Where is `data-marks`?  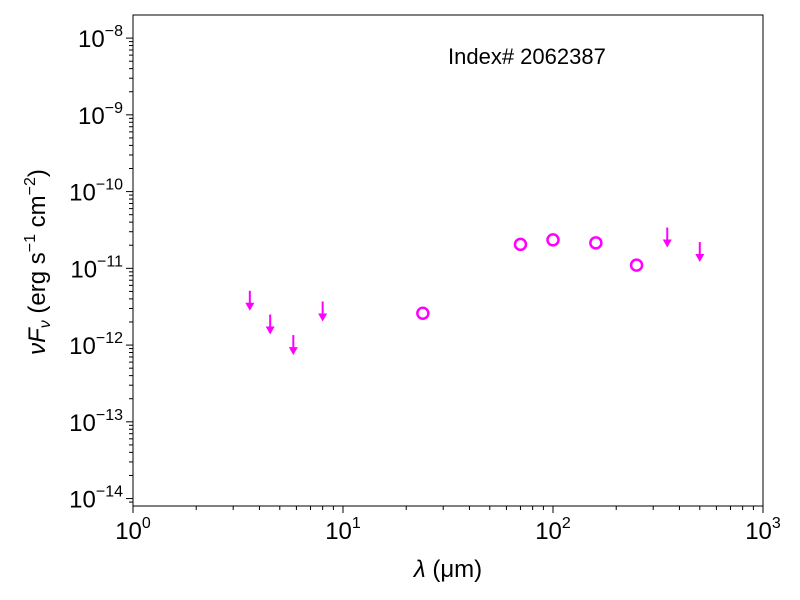 data-marks is located at coordinates (475, 291).